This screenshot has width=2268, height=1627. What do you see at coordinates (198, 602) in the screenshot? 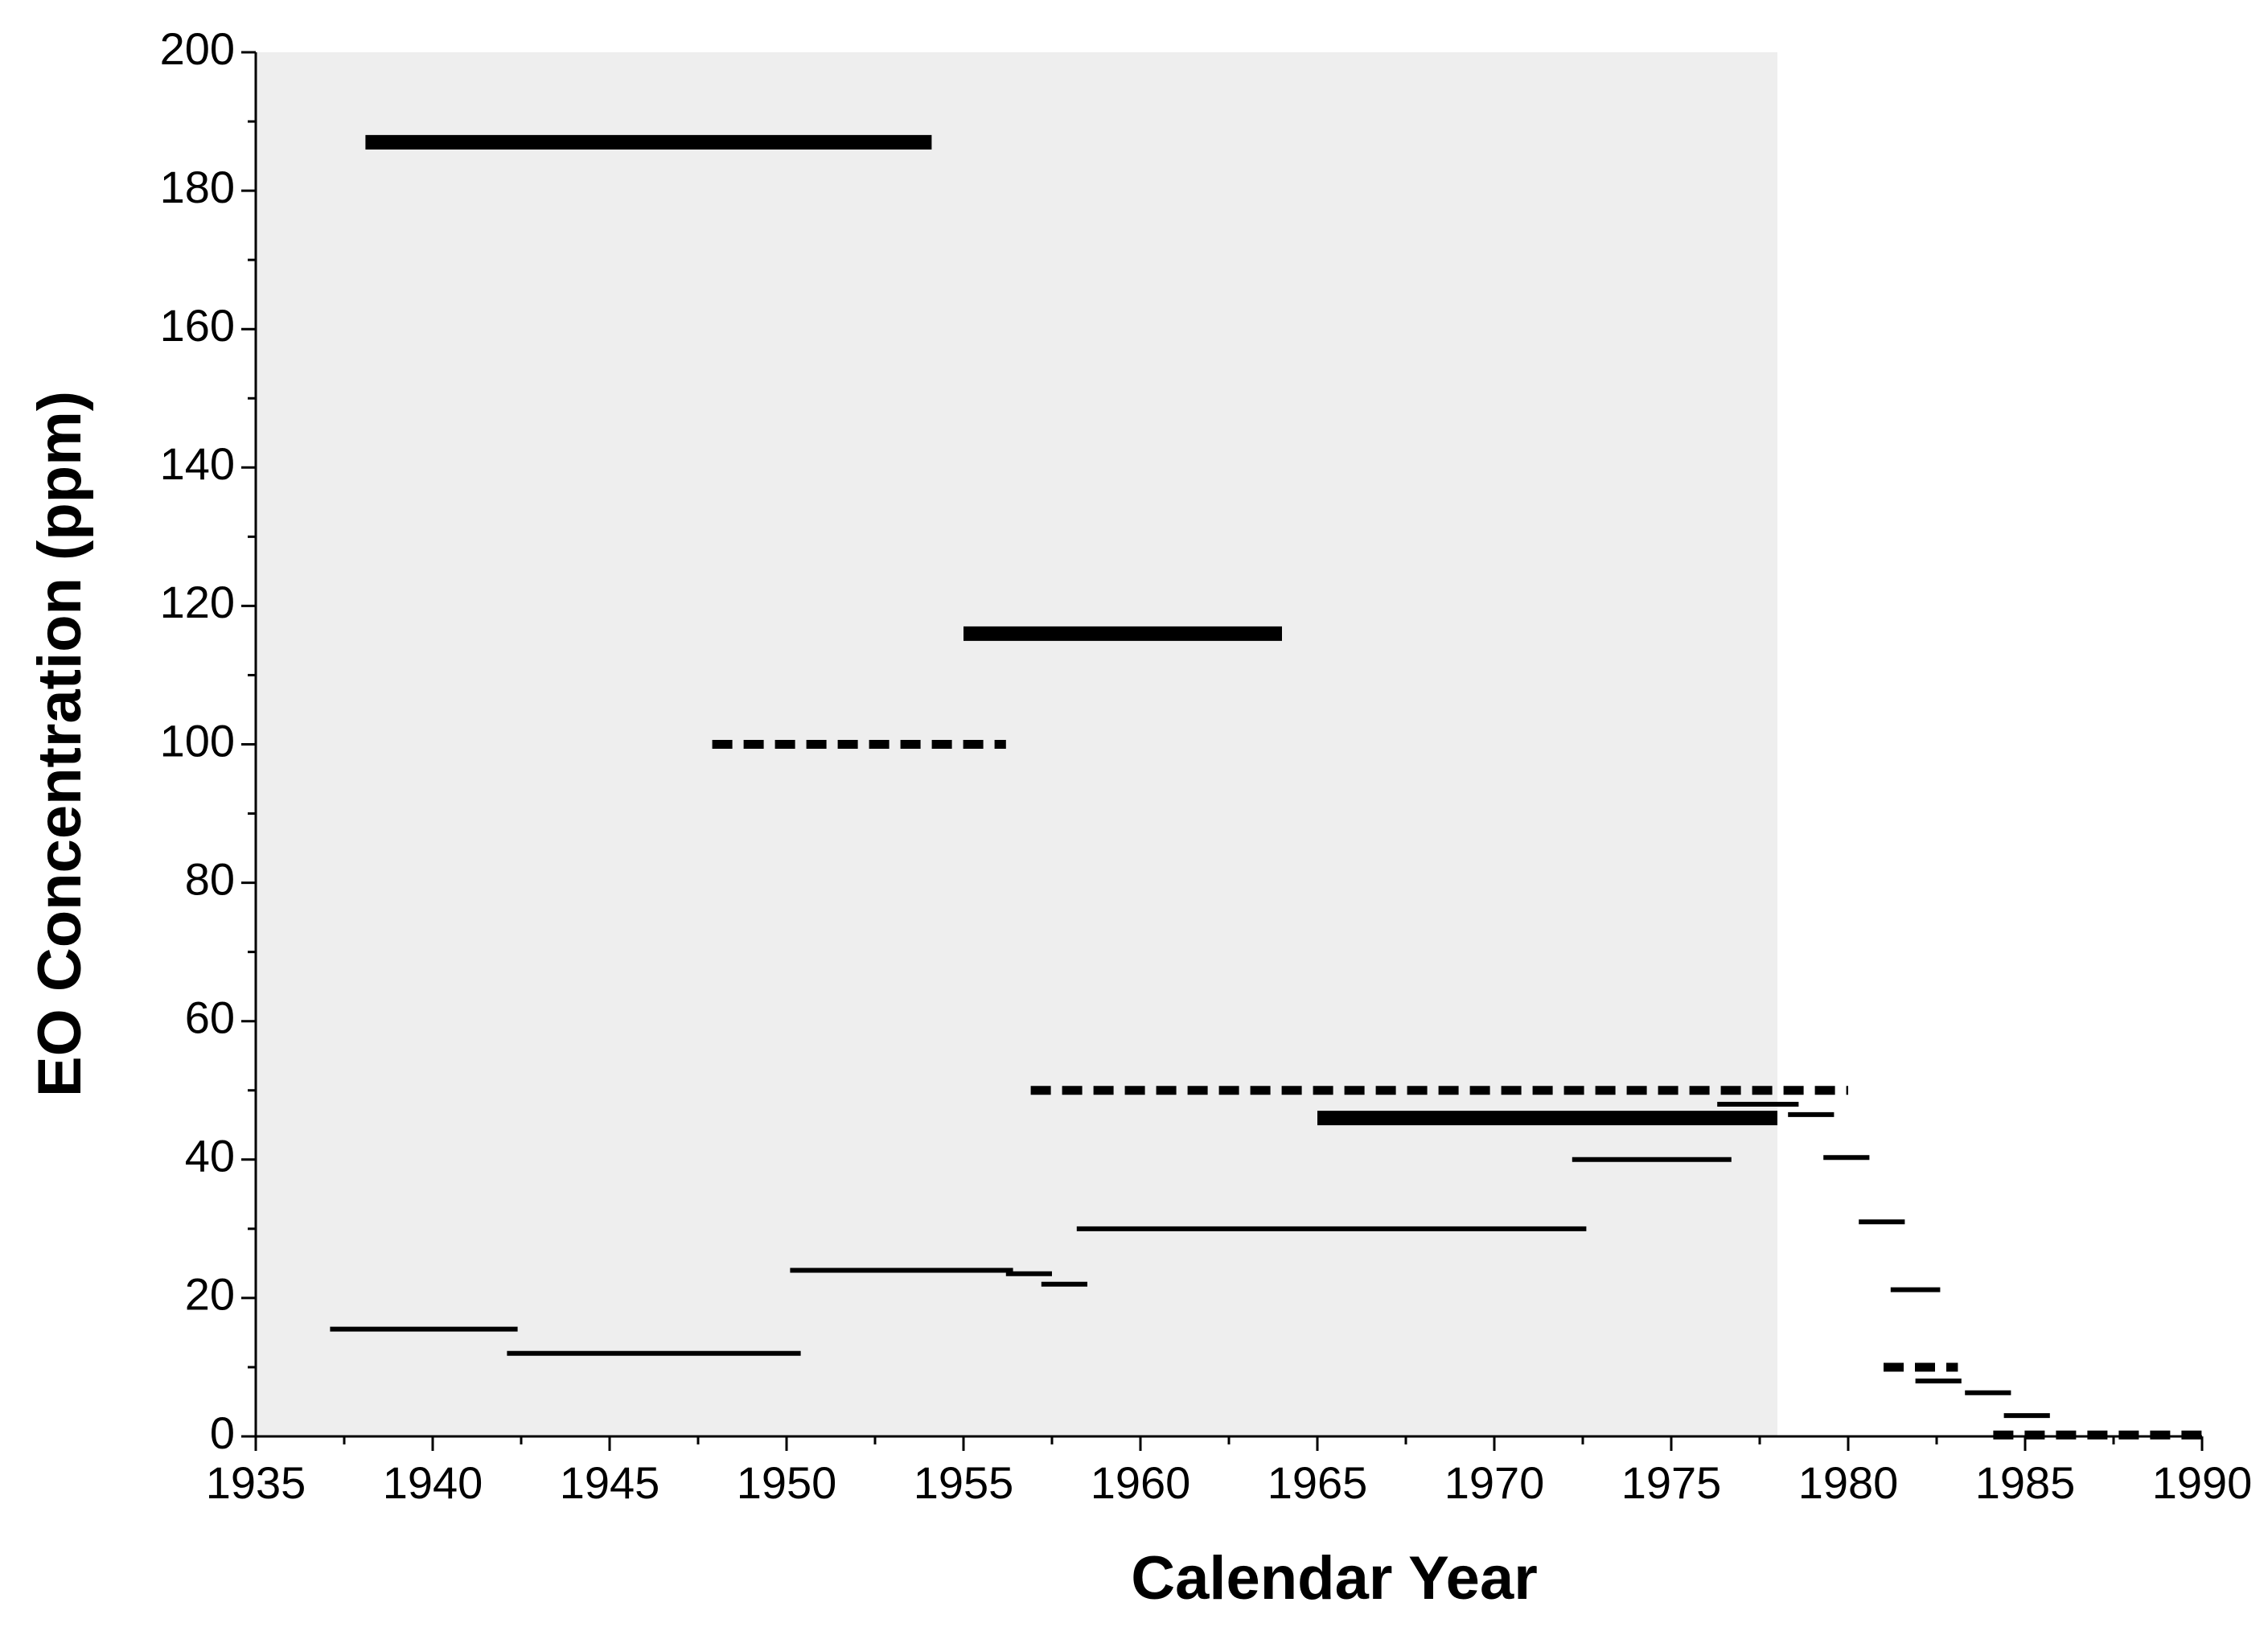
I see `y-tick-label: 120` at bounding box center [198, 602].